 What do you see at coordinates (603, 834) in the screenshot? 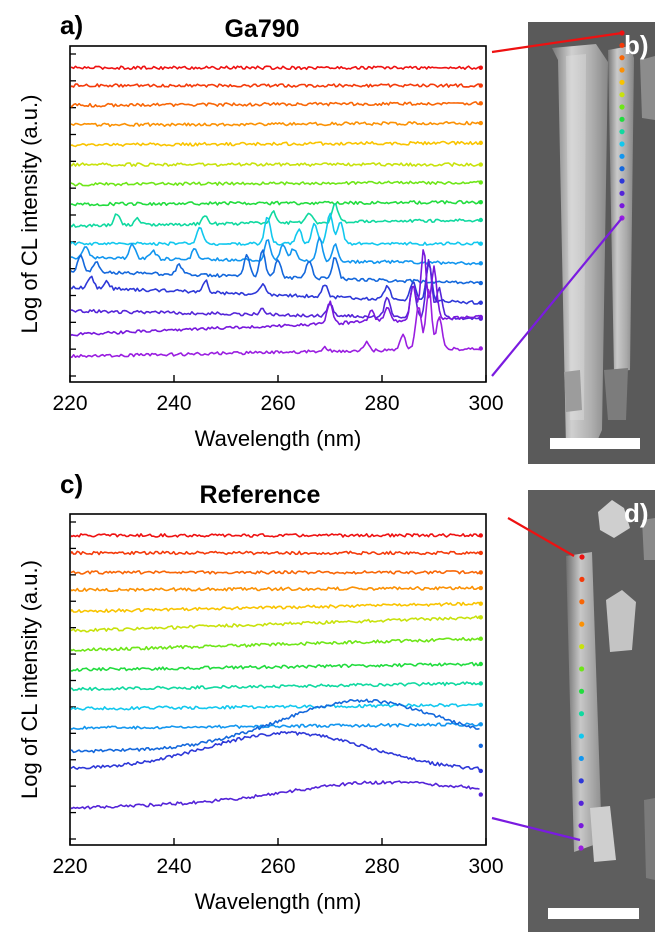
I see `debris-d-bottom` at bounding box center [603, 834].